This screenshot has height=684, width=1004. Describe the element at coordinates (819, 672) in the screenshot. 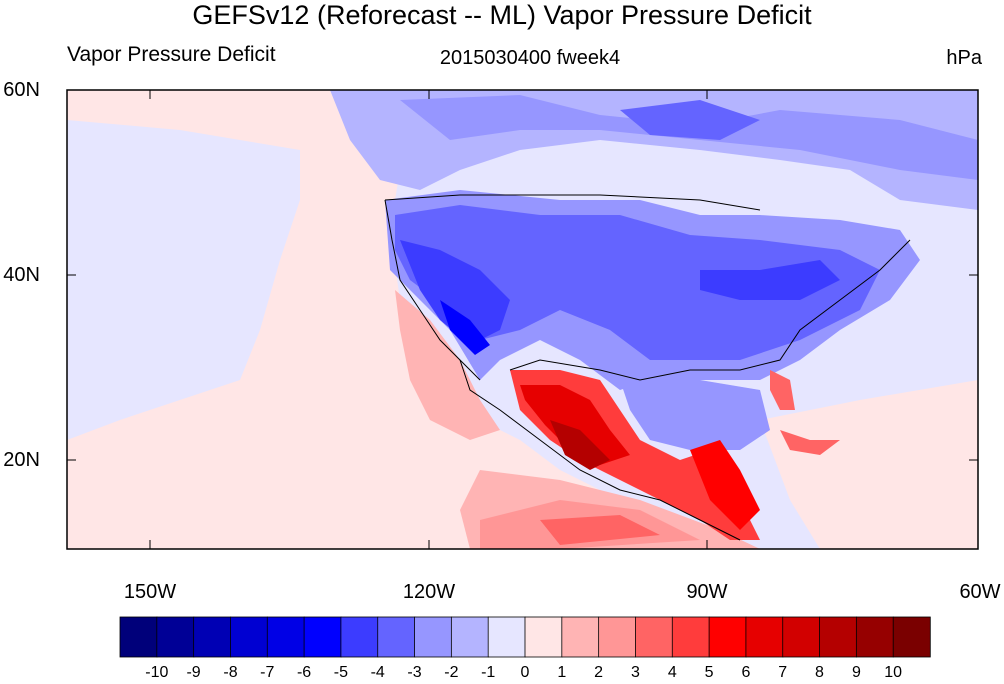

I see `colorbar-tick-label: 8` at that location.